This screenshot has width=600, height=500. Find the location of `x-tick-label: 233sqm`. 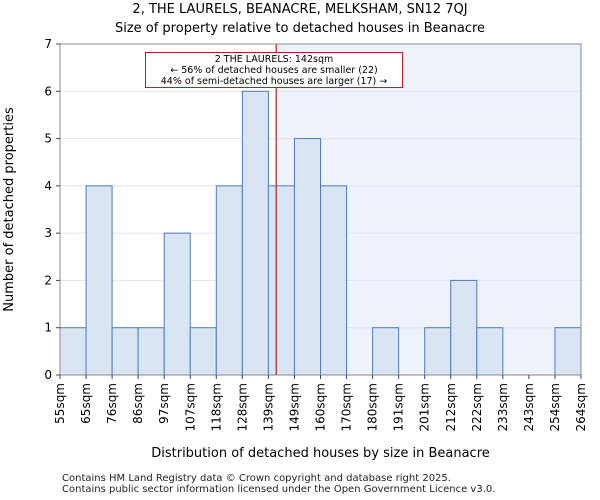

x-tick-label: 233sqm is located at coordinates (503, 407).